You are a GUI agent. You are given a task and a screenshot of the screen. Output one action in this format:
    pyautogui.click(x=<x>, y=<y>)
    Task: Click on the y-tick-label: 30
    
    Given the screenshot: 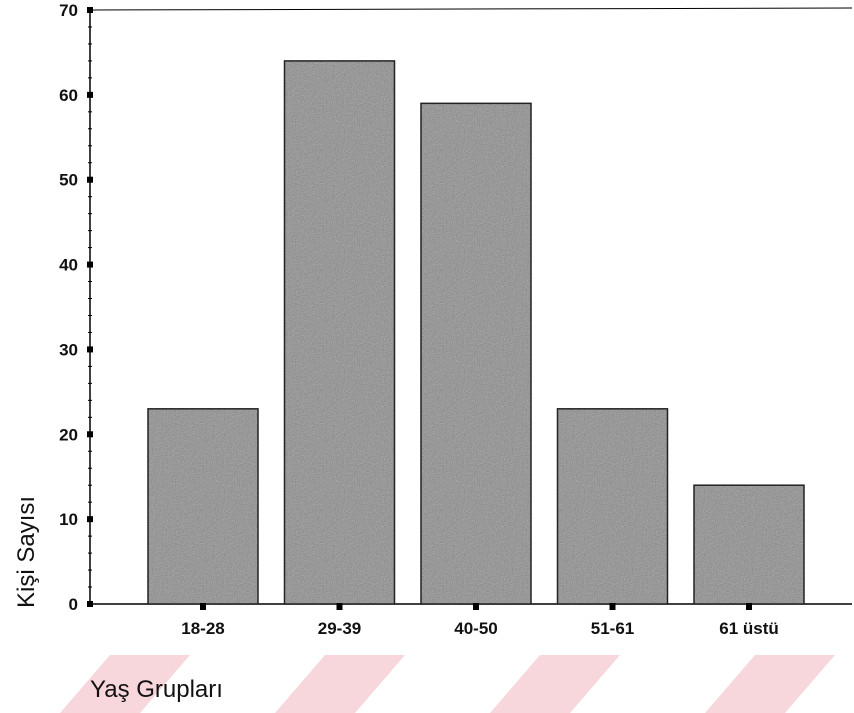 What is the action you would take?
    pyautogui.click(x=68, y=349)
    